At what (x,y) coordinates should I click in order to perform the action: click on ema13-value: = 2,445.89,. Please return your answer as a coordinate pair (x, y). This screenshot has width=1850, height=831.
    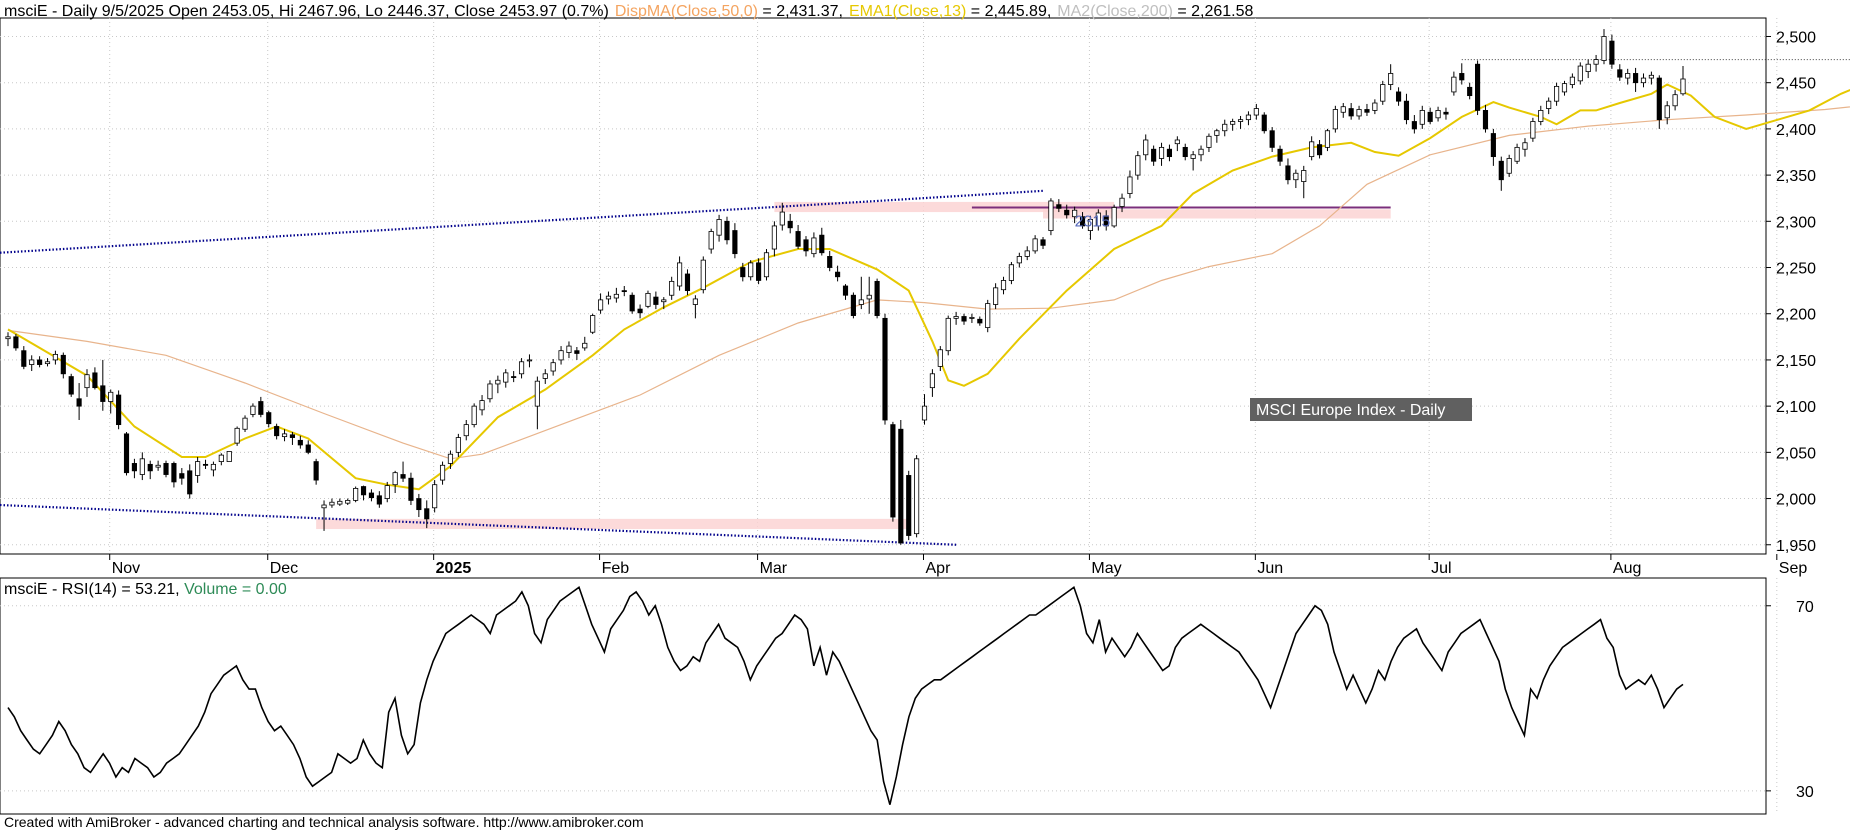
    Looking at the image, I should click on (1008, 11).